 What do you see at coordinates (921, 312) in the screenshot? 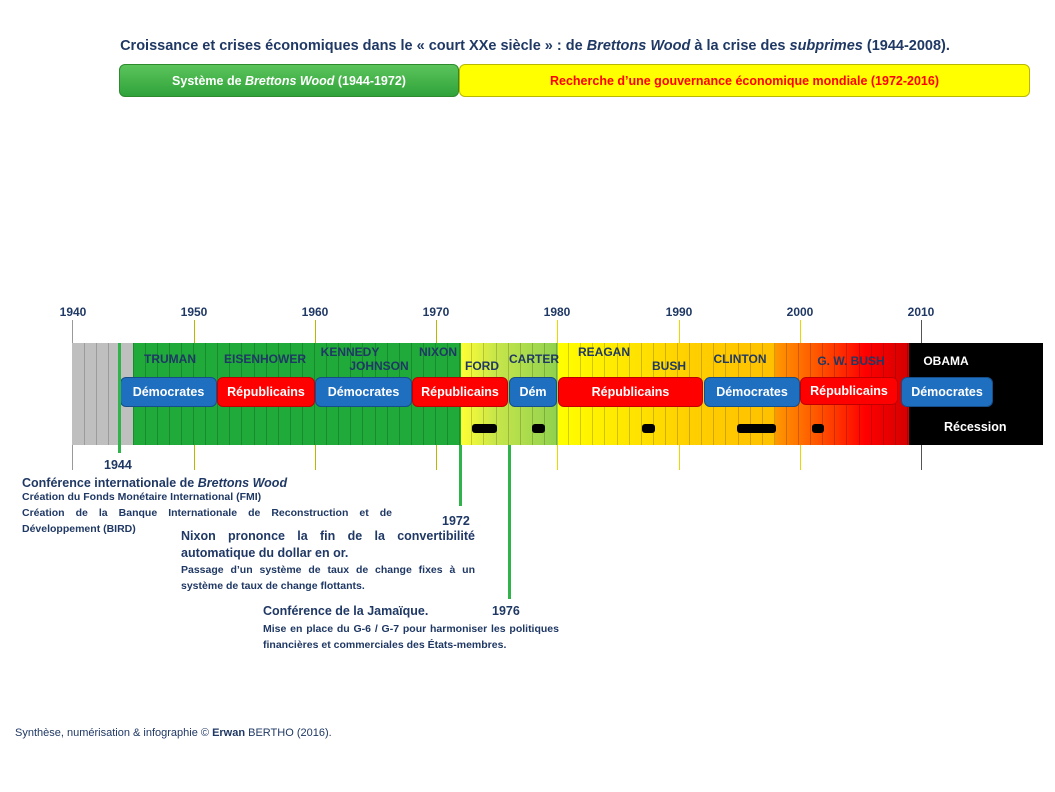
I see `axis-year-2010: 2010` at bounding box center [921, 312].